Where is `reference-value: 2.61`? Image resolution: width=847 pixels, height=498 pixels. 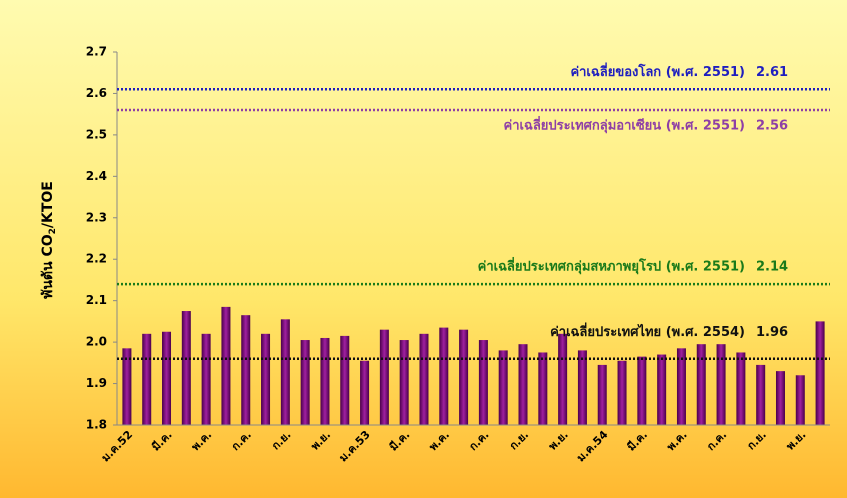 reference-value: 2.61 is located at coordinates (772, 72).